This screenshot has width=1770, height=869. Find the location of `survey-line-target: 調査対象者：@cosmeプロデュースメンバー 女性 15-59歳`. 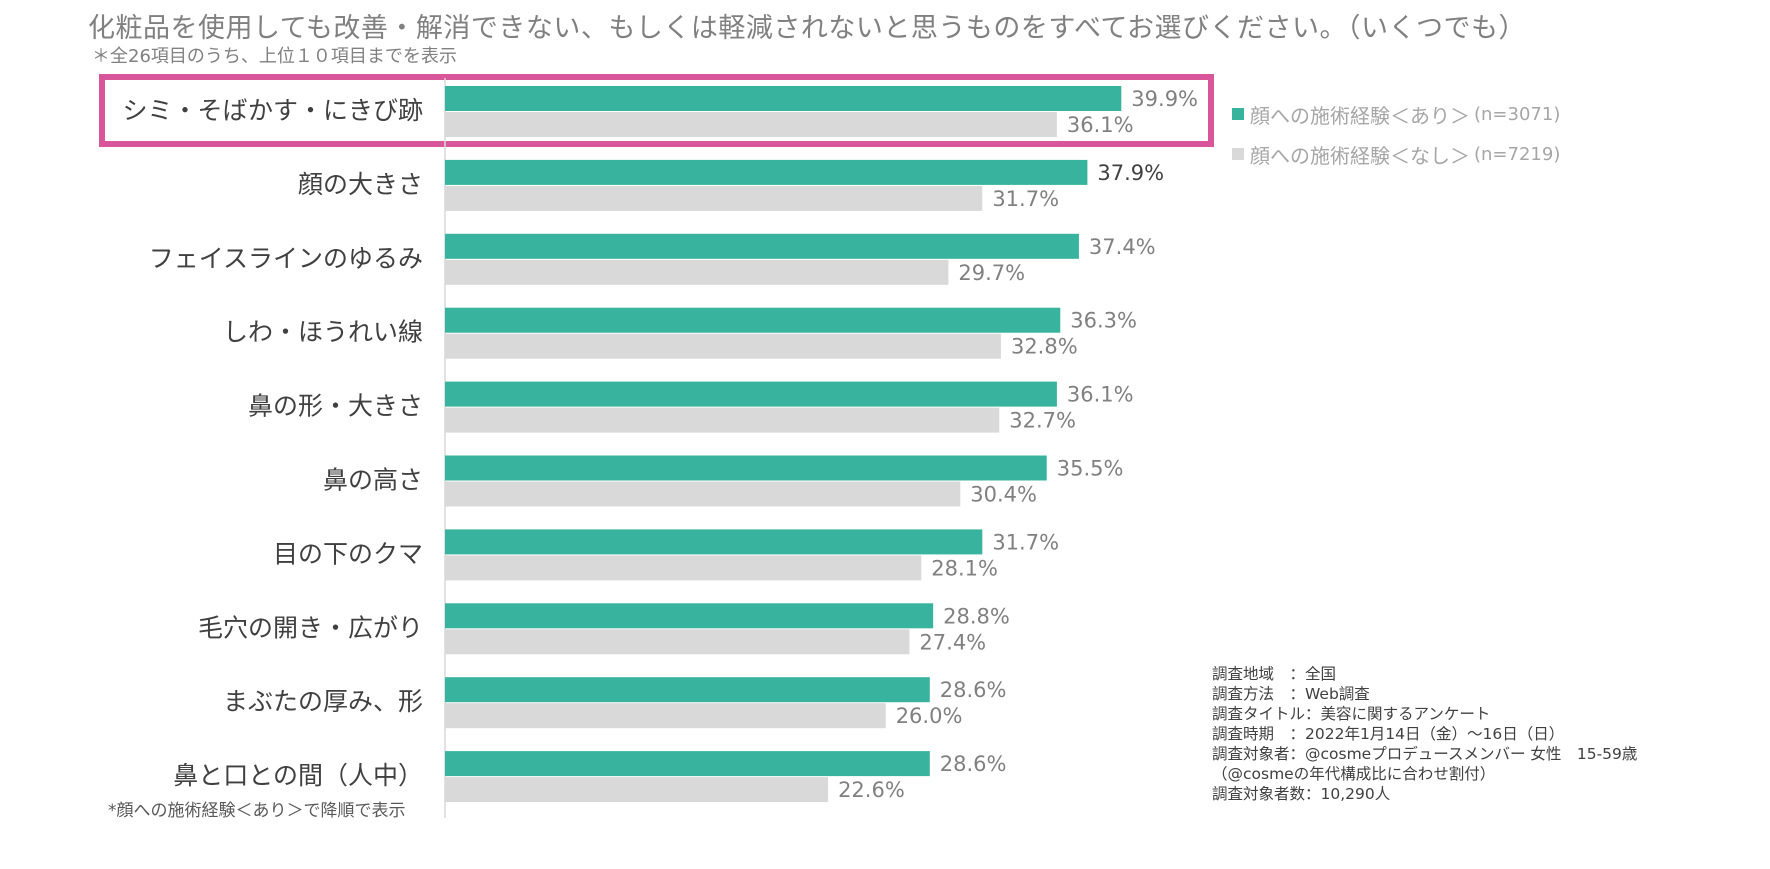

survey-line-target: 調査対象者：@cosmeプロデュースメンバー 女性 15-59歳 is located at coordinates (1425, 754).